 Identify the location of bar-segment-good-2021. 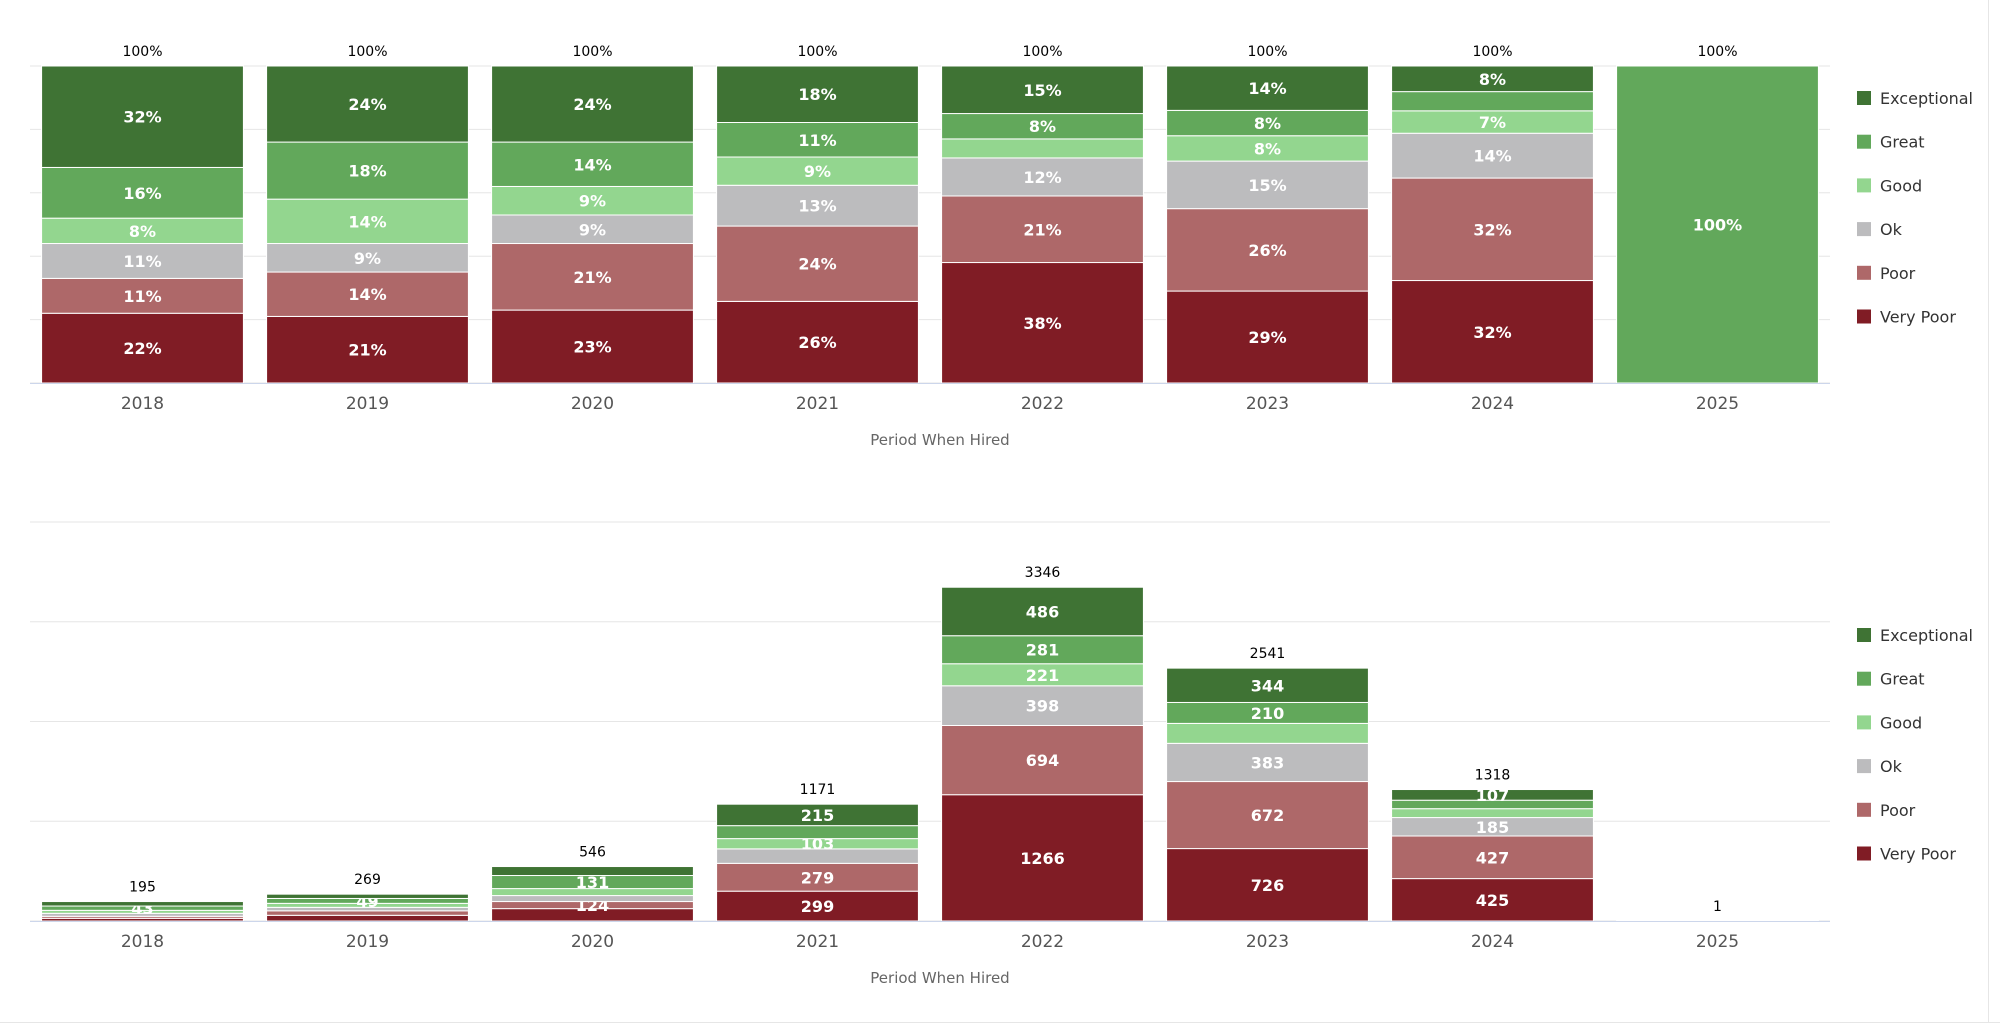
(817, 171).